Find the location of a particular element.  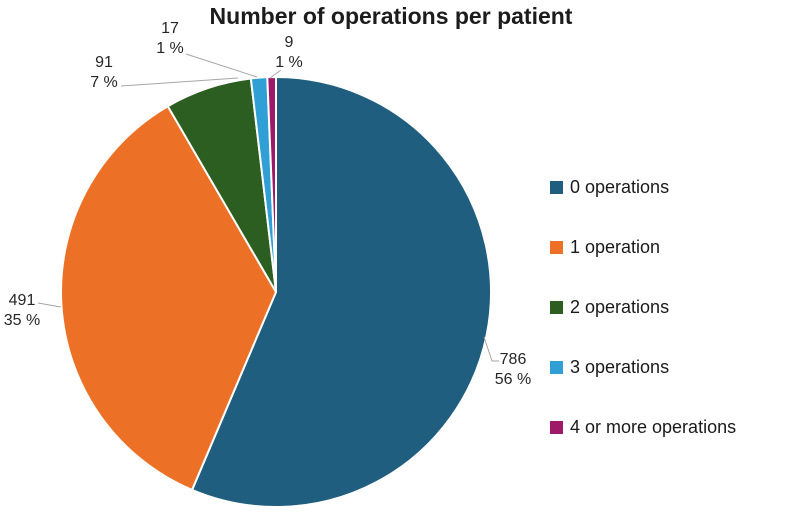

legend-label: 4 or more operations is located at coordinates (653, 426).